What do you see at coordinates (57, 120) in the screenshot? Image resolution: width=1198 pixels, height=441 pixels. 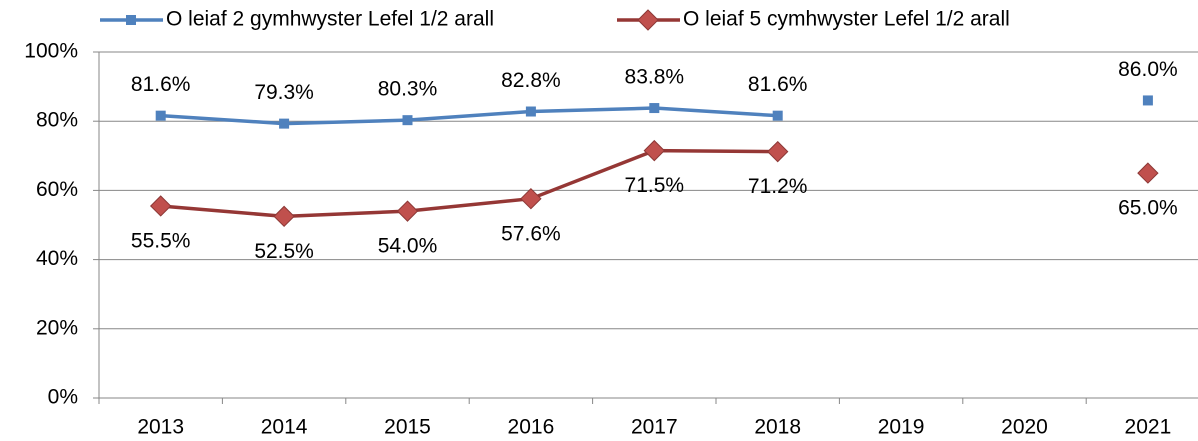 I see `y-tick-label: 80%` at bounding box center [57, 120].